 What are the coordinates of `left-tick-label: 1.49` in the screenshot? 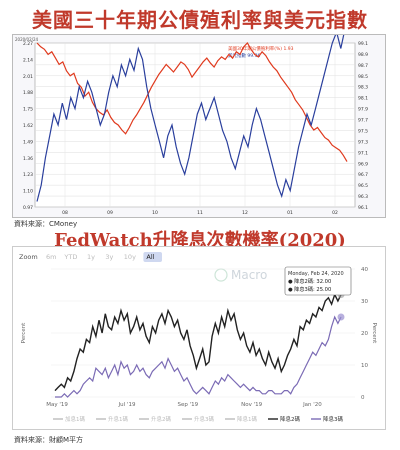 It's located at (28, 142).